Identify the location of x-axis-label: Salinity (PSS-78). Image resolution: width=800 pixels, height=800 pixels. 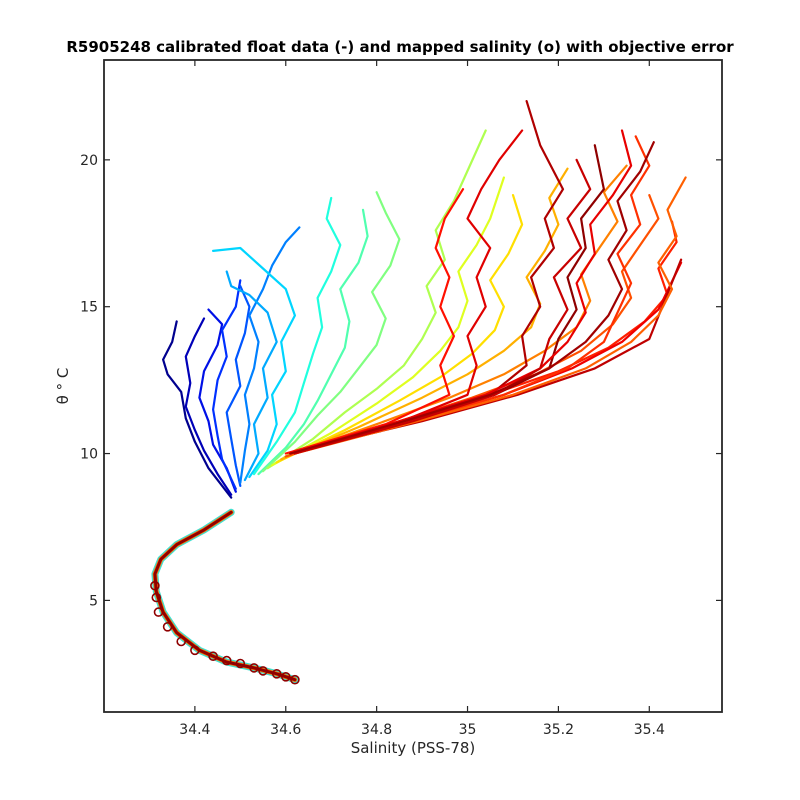
(413, 748).